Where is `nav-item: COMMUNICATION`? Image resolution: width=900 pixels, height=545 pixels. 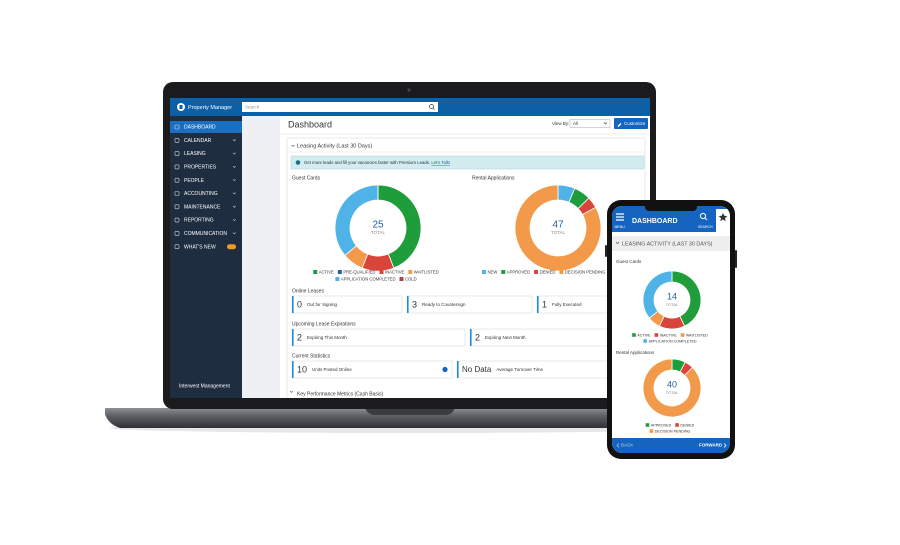
nav-item: COMMUNICATION is located at coordinates (205, 234).